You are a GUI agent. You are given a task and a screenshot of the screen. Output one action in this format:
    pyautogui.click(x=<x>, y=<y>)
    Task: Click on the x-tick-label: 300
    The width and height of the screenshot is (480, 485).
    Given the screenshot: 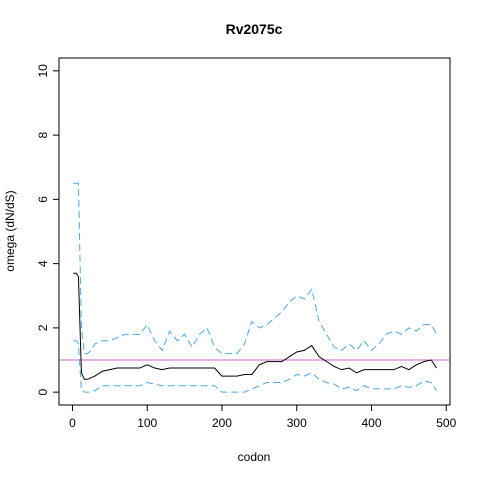 What is the action you would take?
    pyautogui.click(x=297, y=423)
    